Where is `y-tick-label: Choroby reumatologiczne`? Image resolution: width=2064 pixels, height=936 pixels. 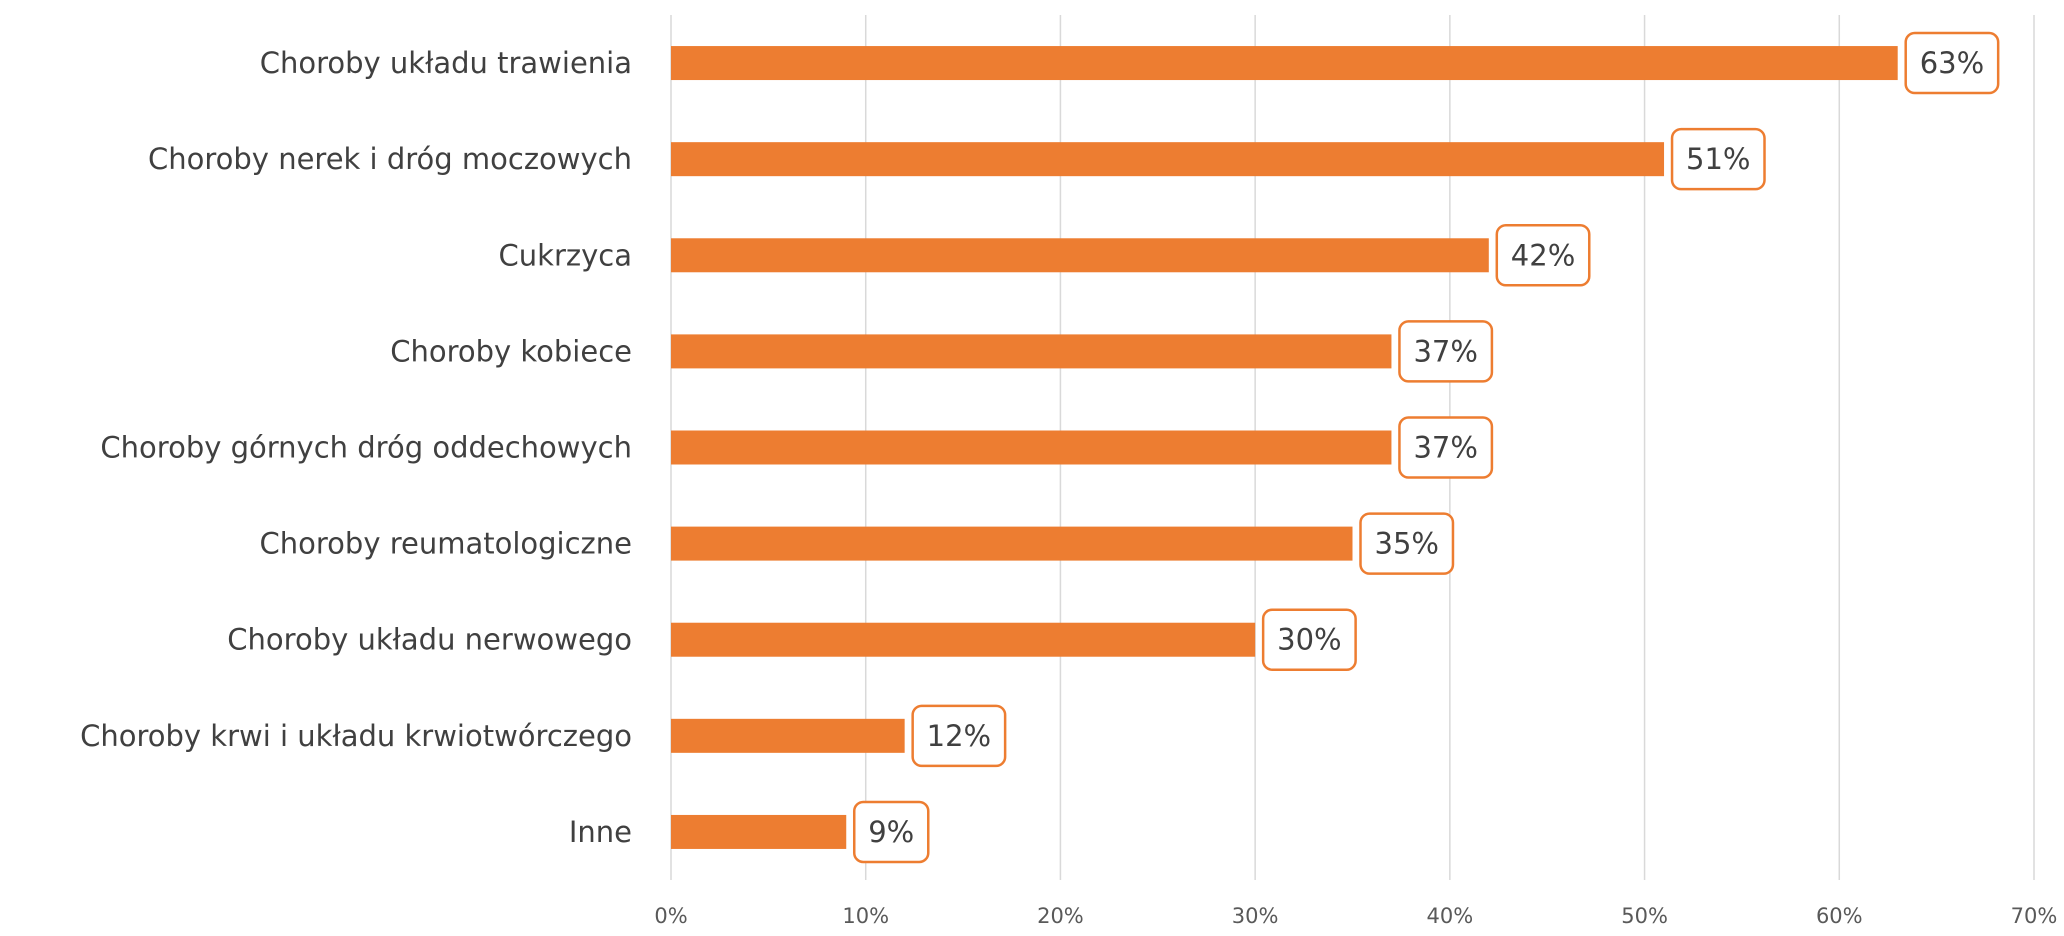 y-tick-label: Choroby reumatologiczne is located at coordinates (446, 544).